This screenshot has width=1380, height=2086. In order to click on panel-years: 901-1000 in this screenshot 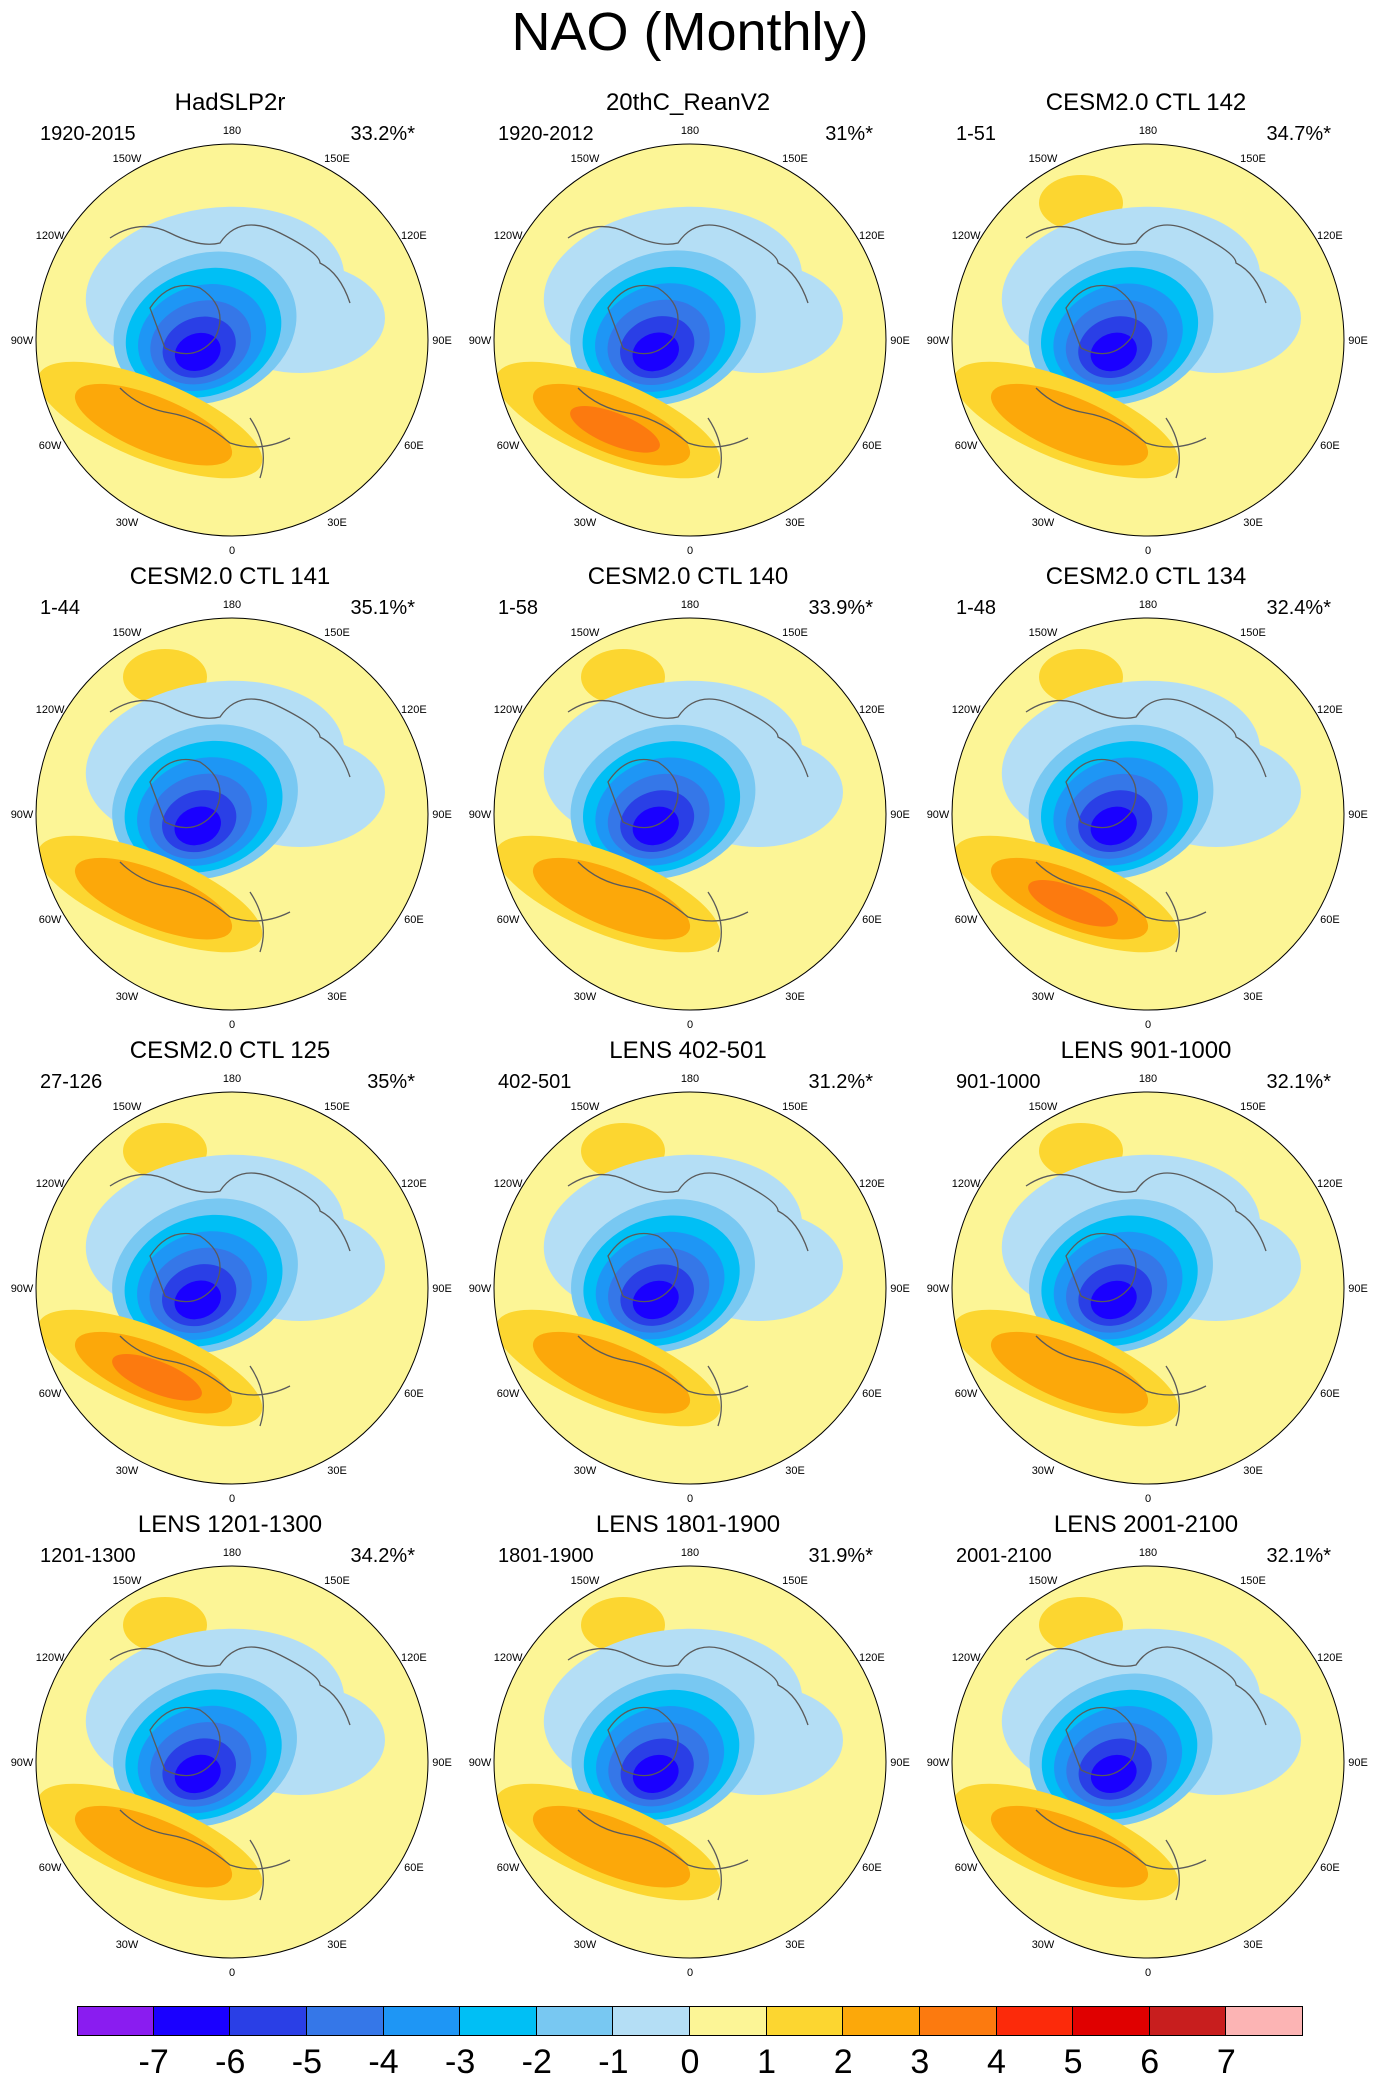, I will do `click(998, 1082)`.